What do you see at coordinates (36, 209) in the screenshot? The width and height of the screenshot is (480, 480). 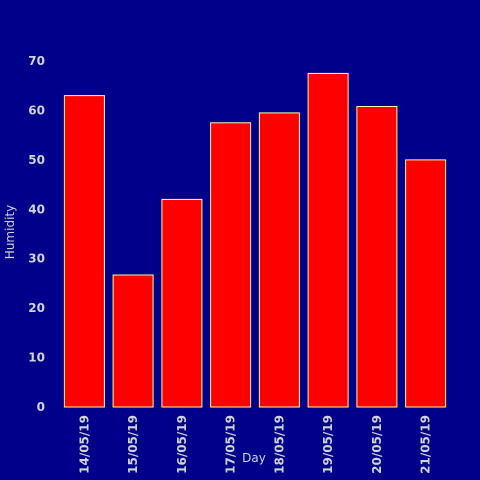 I see `y-tick-label: 40` at bounding box center [36, 209].